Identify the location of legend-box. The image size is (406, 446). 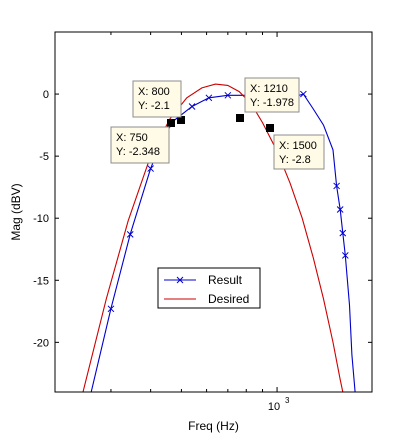
(209, 288).